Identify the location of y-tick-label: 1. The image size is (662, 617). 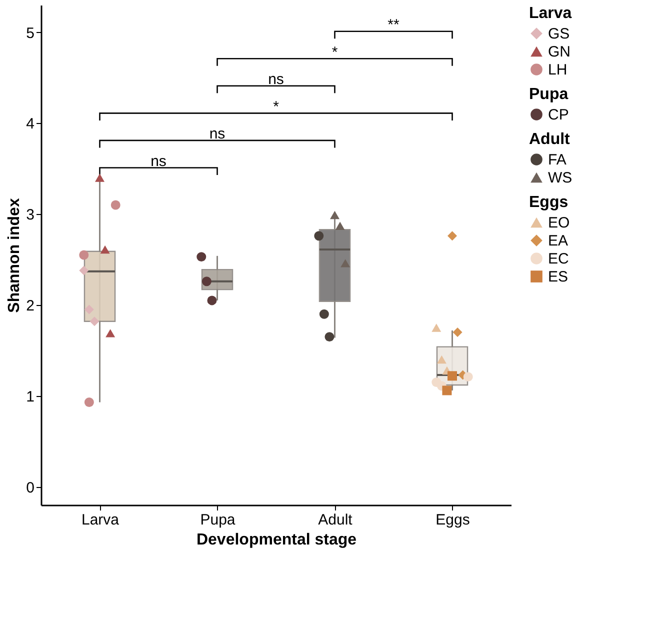
(30, 397).